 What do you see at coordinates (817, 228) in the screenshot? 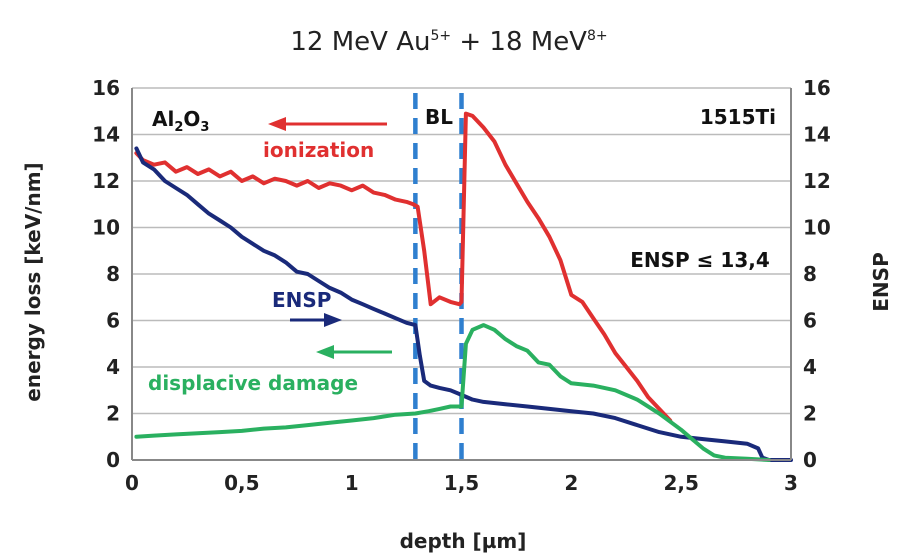
I see `y-right-tick-label-5: 10` at bounding box center [817, 228].